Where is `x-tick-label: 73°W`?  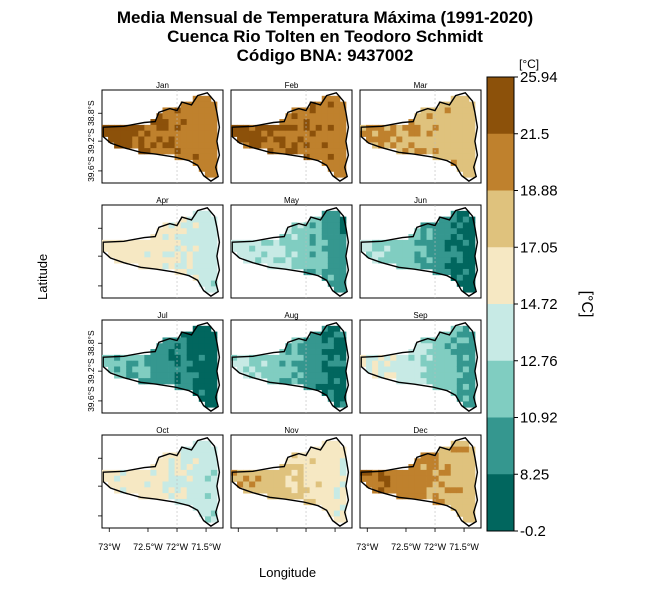
x-tick-label: 73°W is located at coordinates (367, 547).